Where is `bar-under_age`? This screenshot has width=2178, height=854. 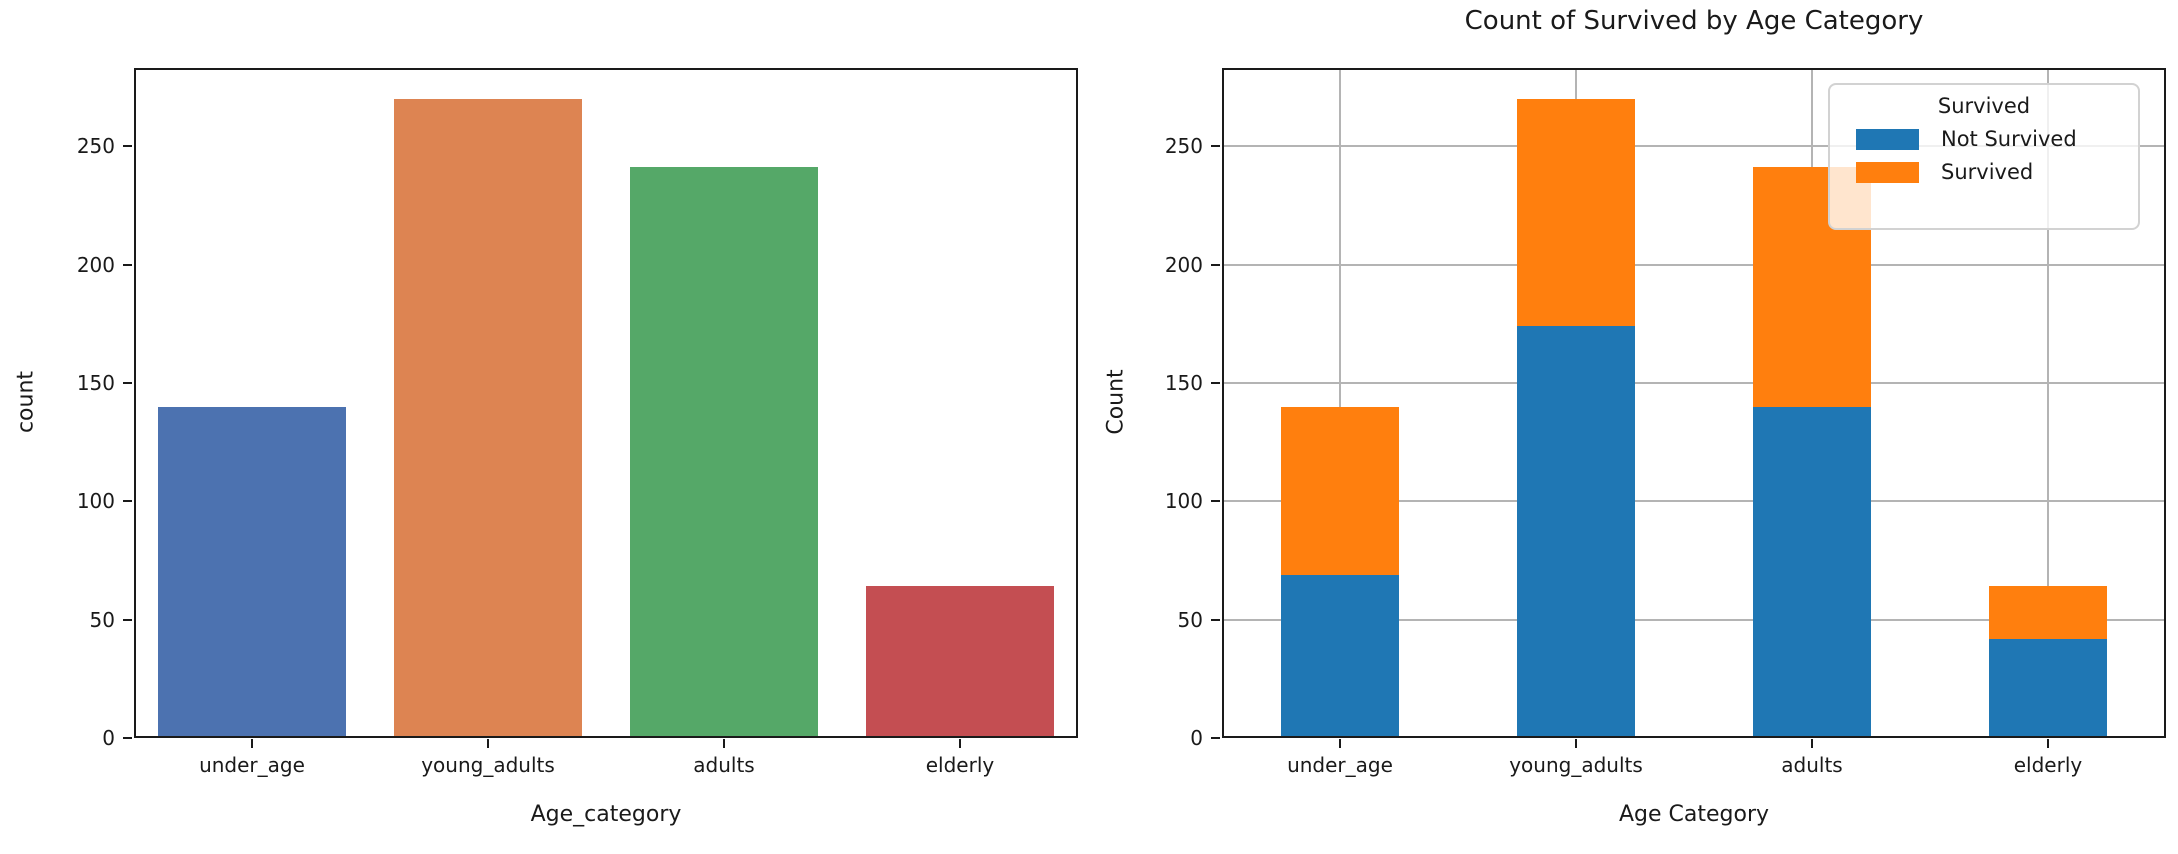 bar-under_age is located at coordinates (252, 571).